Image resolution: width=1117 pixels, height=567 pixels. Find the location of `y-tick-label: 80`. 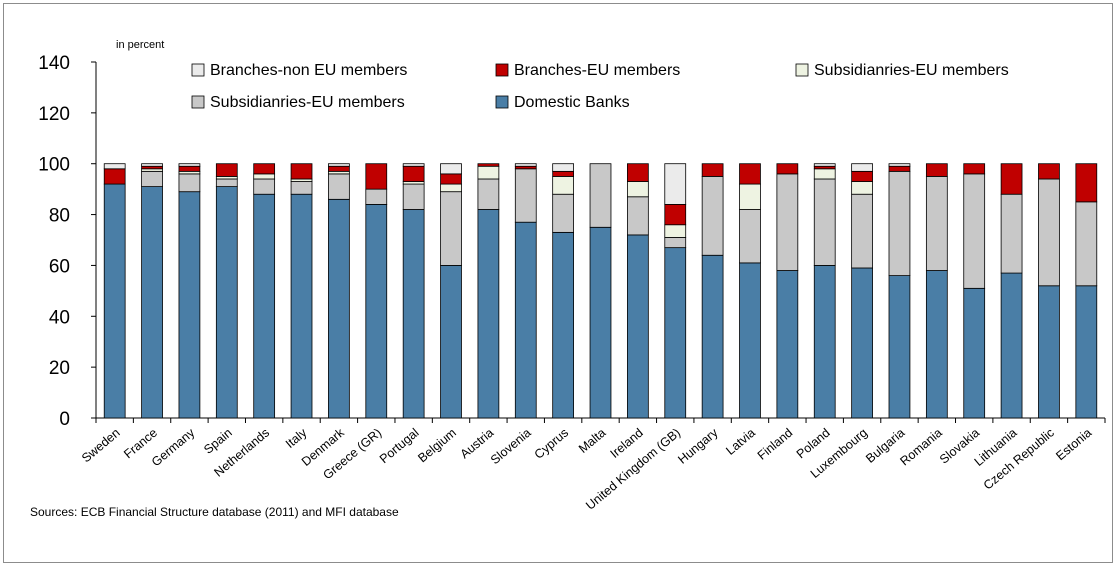

y-tick-label: 80 is located at coordinates (59, 216).